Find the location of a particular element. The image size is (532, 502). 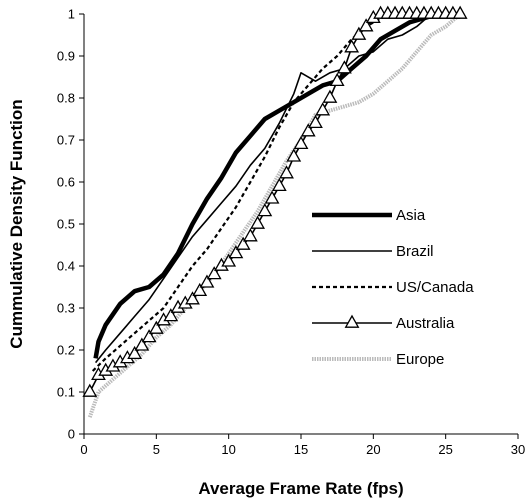

legend-item-us-canada: US/Canada is located at coordinates (393, 287).